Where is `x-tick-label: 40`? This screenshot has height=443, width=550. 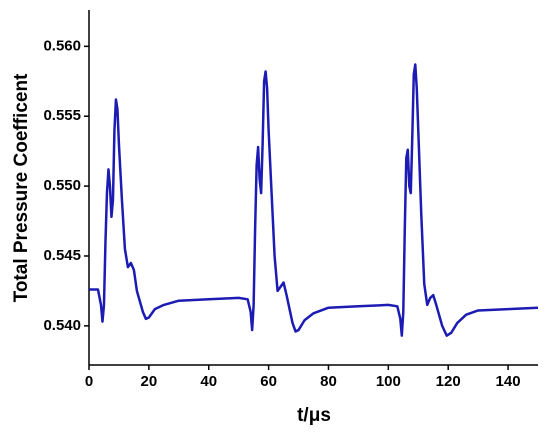 x-tick-label: 40 is located at coordinates (208, 381).